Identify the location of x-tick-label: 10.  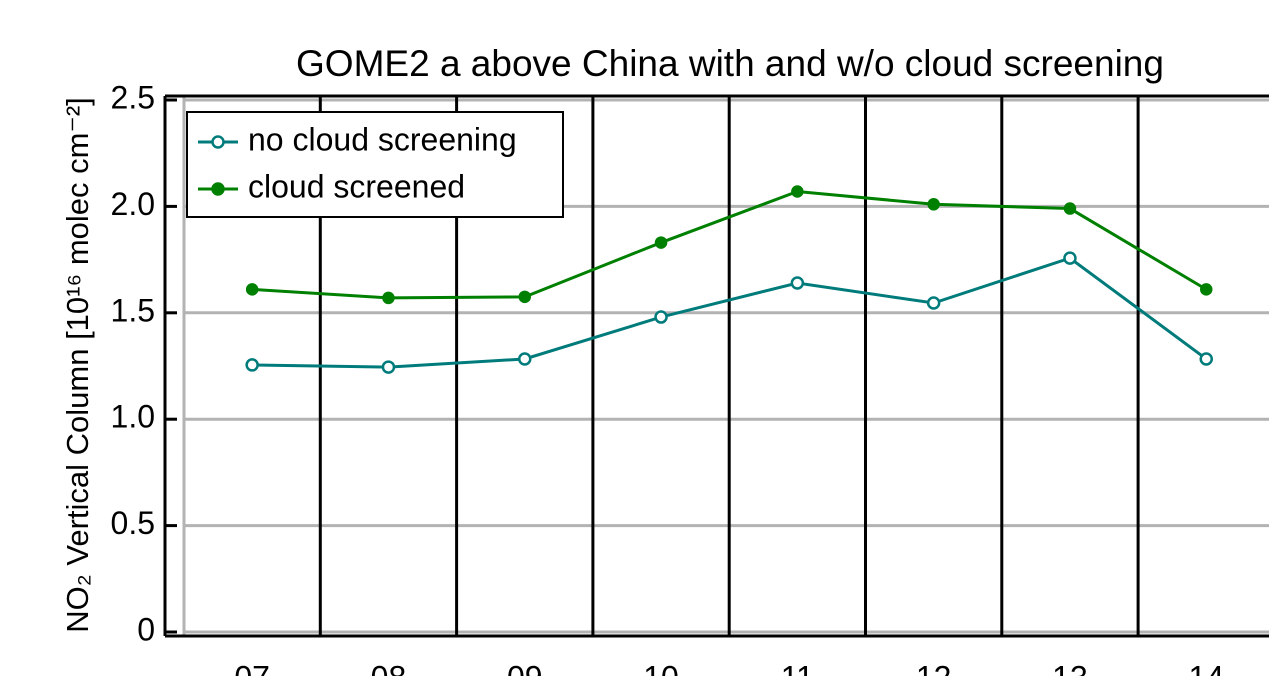
(661, 667).